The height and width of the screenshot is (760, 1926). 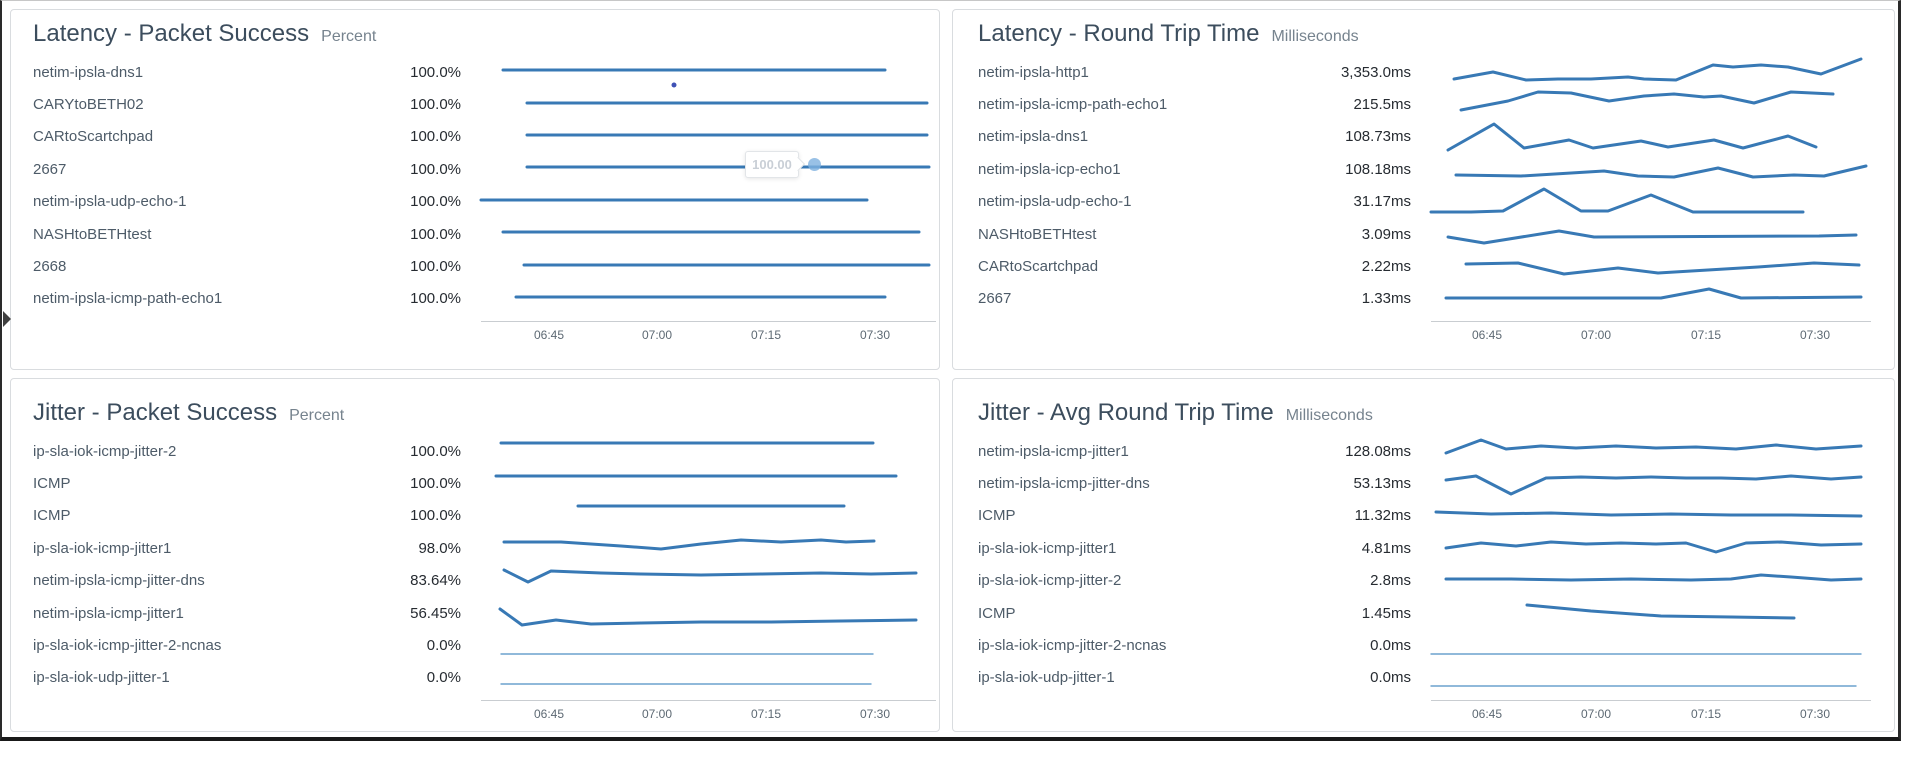 I want to click on metric-value: 1.45ms, so click(x=1386, y=613).